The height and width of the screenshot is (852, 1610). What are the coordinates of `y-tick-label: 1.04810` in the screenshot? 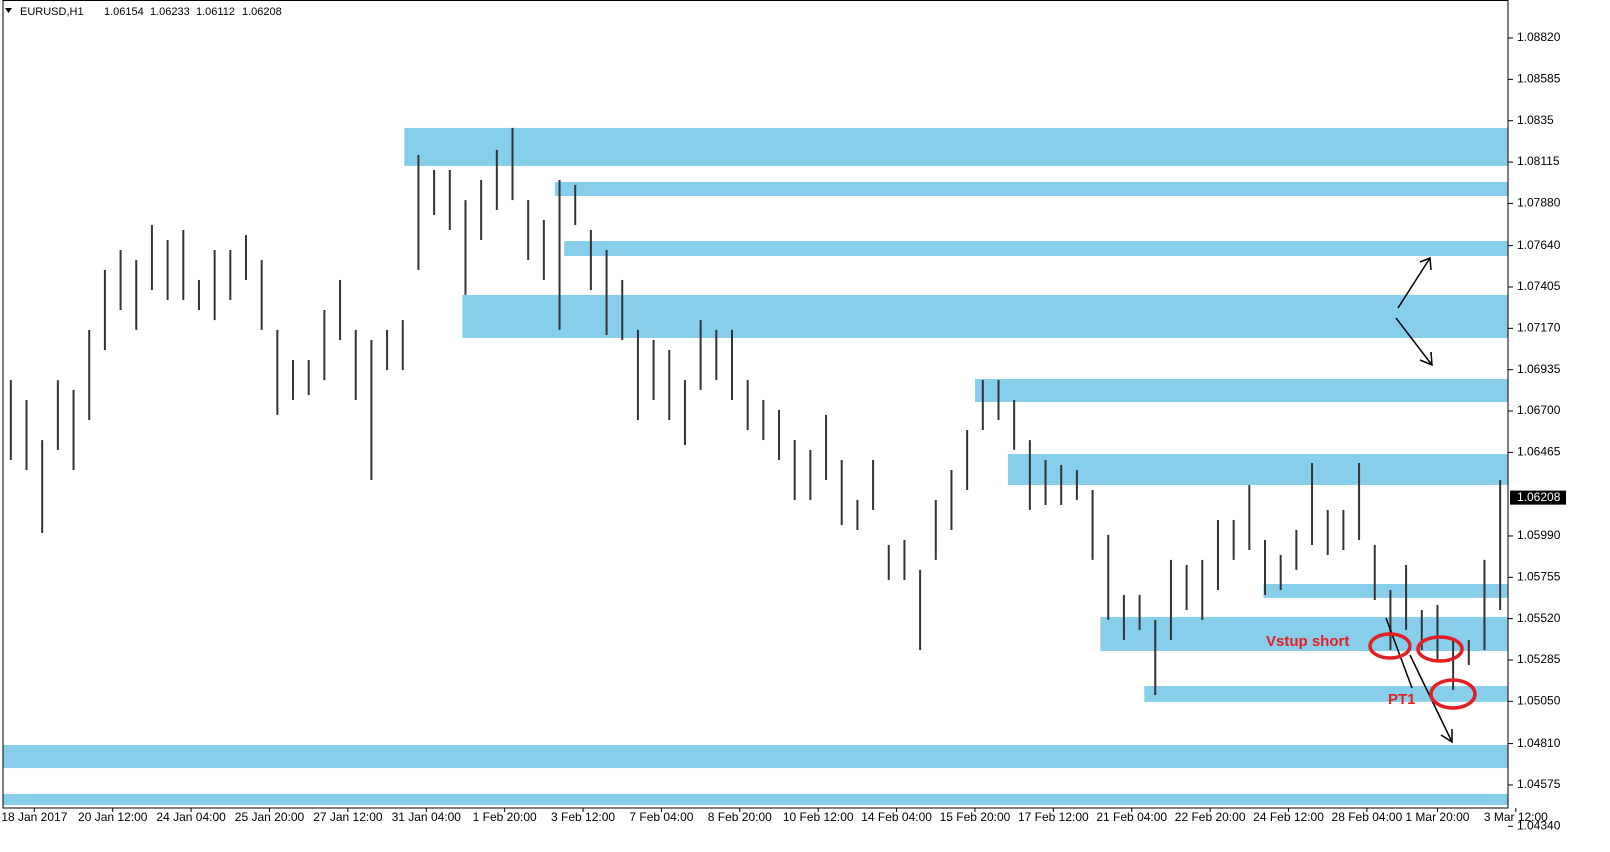 It's located at (1539, 743).